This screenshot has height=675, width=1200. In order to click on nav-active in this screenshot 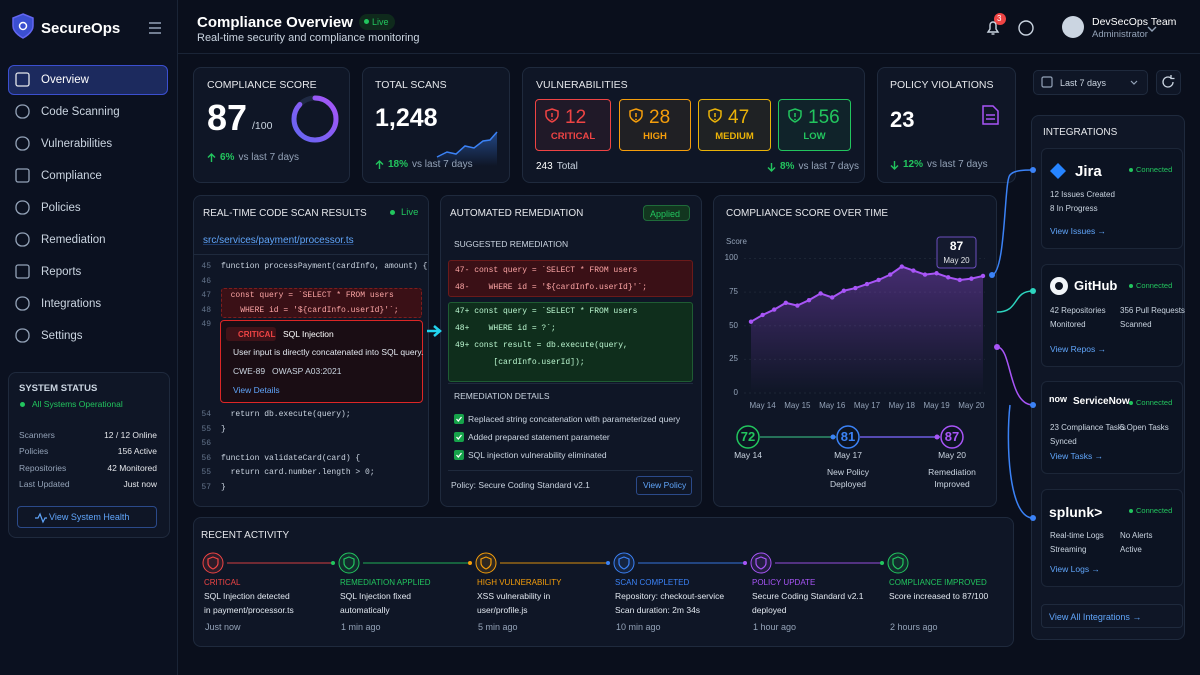, I will do `click(88, 80)`.